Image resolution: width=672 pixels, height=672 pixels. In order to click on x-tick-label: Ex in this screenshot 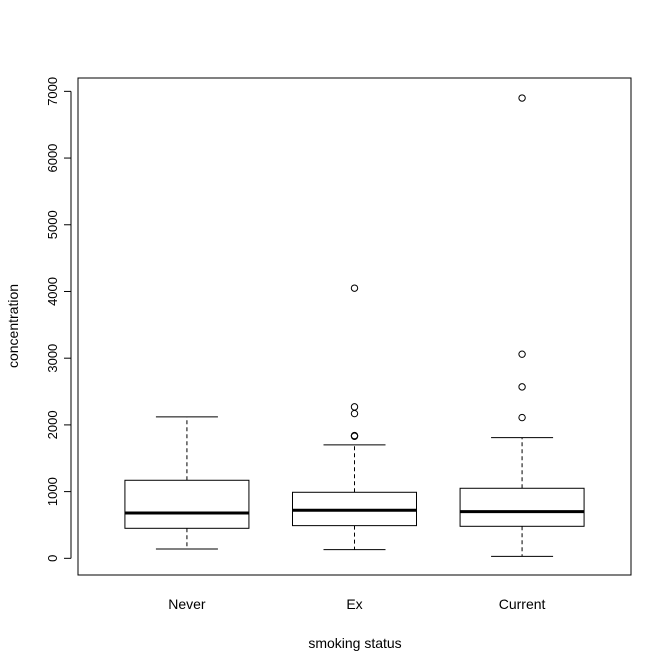, I will do `click(354, 604)`.